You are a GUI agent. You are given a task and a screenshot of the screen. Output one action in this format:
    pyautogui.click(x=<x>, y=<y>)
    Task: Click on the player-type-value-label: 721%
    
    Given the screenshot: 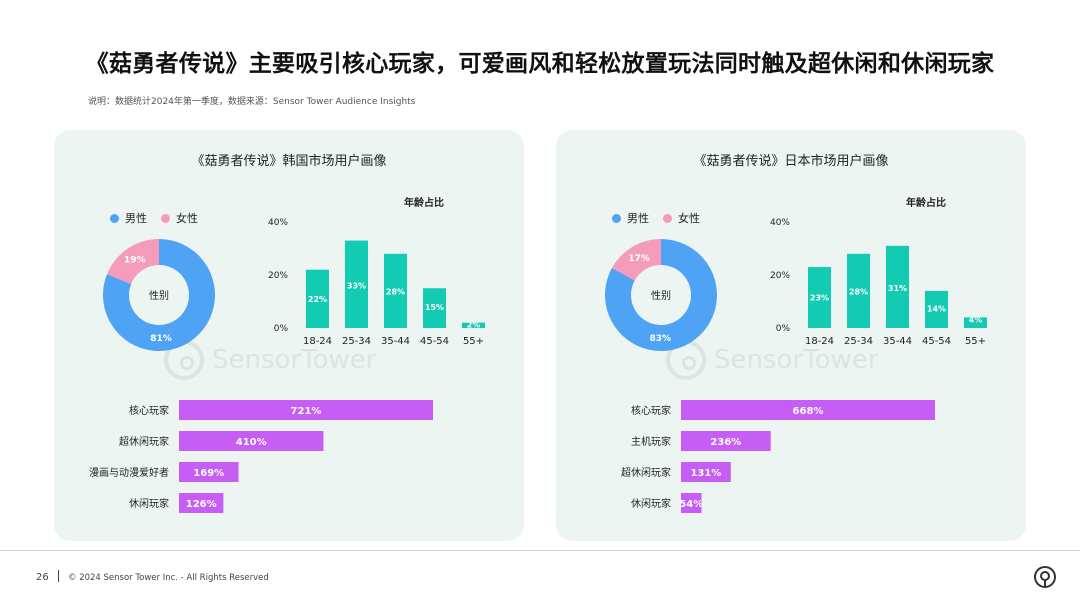 What is the action you would take?
    pyautogui.click(x=306, y=411)
    